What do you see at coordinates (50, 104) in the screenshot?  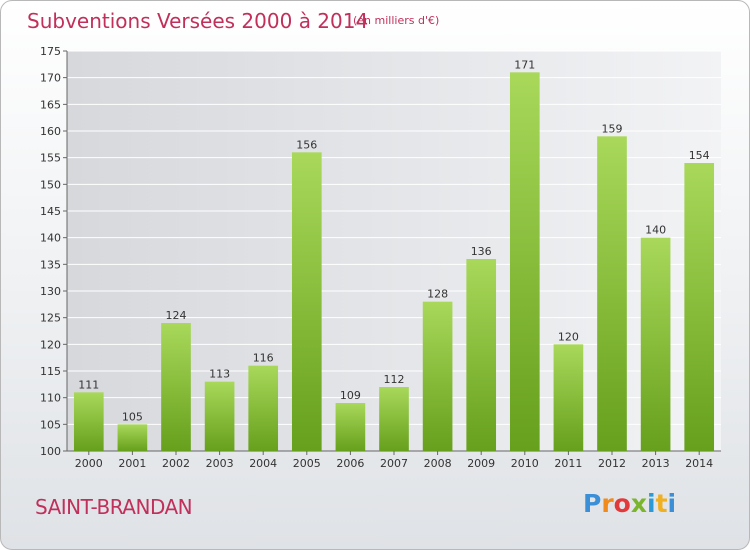 I see `y-tick-label: 165` at bounding box center [50, 104].